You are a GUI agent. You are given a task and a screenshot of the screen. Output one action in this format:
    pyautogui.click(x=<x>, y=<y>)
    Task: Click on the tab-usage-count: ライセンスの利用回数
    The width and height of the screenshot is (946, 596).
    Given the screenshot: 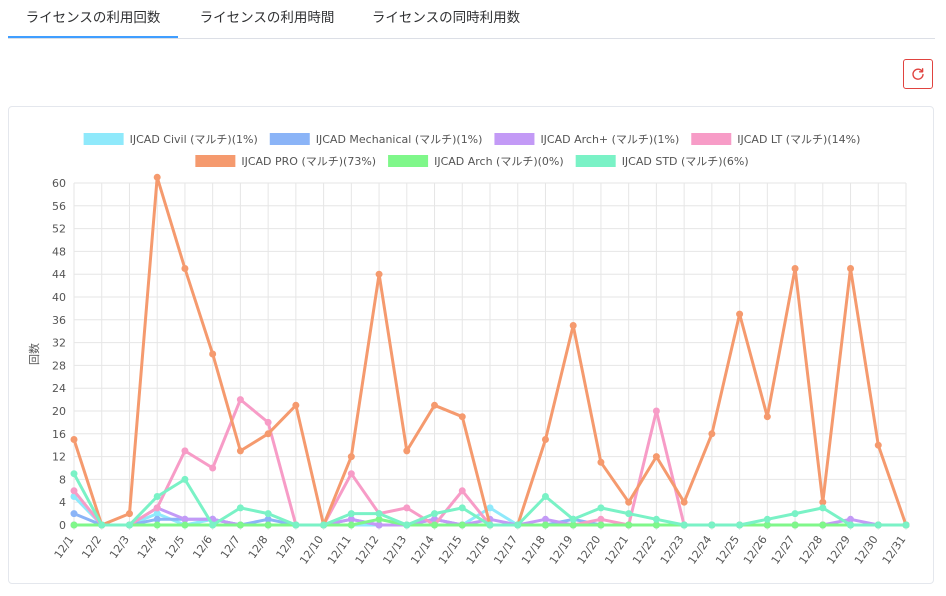 What is the action you would take?
    pyautogui.click(x=93, y=19)
    